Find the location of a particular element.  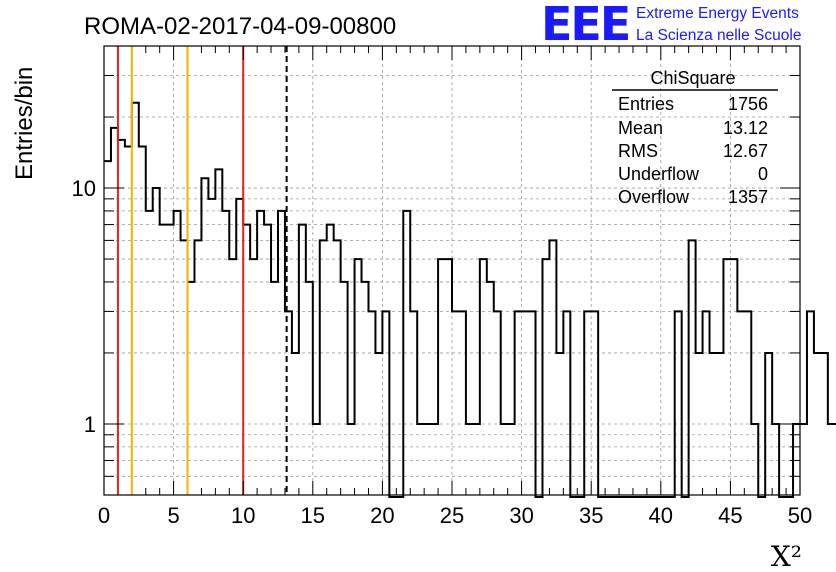

x-axis-label: X² is located at coordinates (786, 556).